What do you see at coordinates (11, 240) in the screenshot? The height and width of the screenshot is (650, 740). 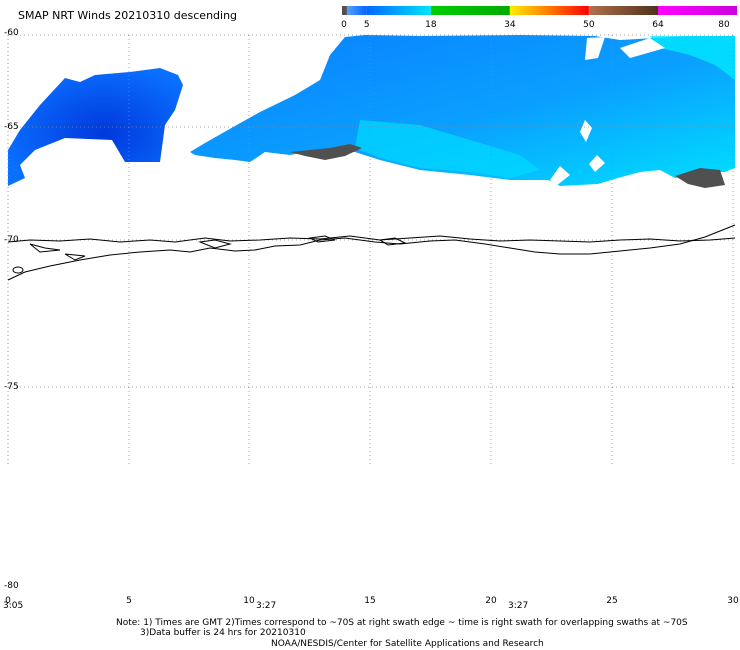 I see `latitude-label: -70` at bounding box center [11, 240].